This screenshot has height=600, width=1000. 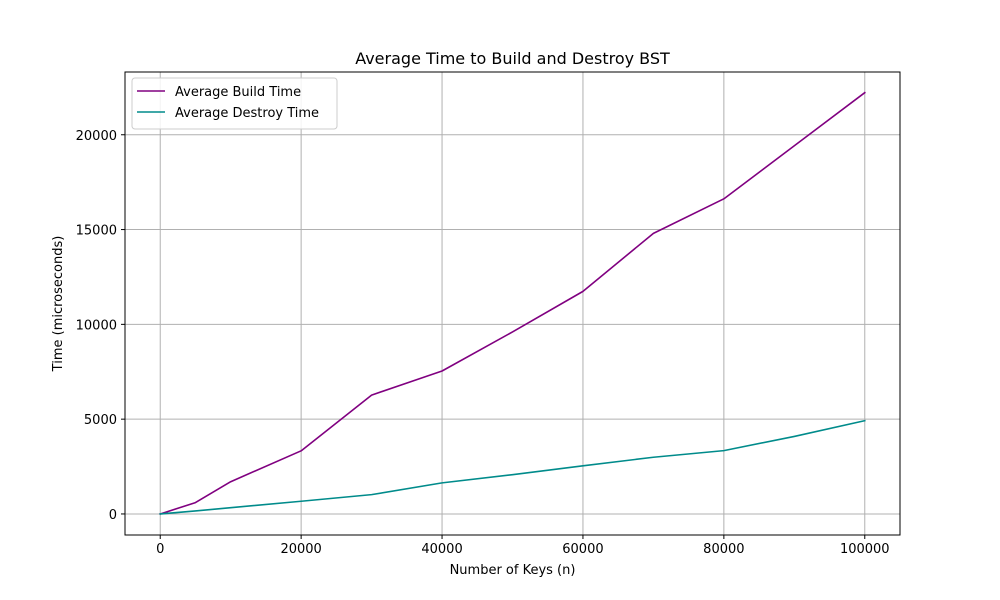 I want to click on y-axis-title: Time (microseconds), so click(x=58, y=304).